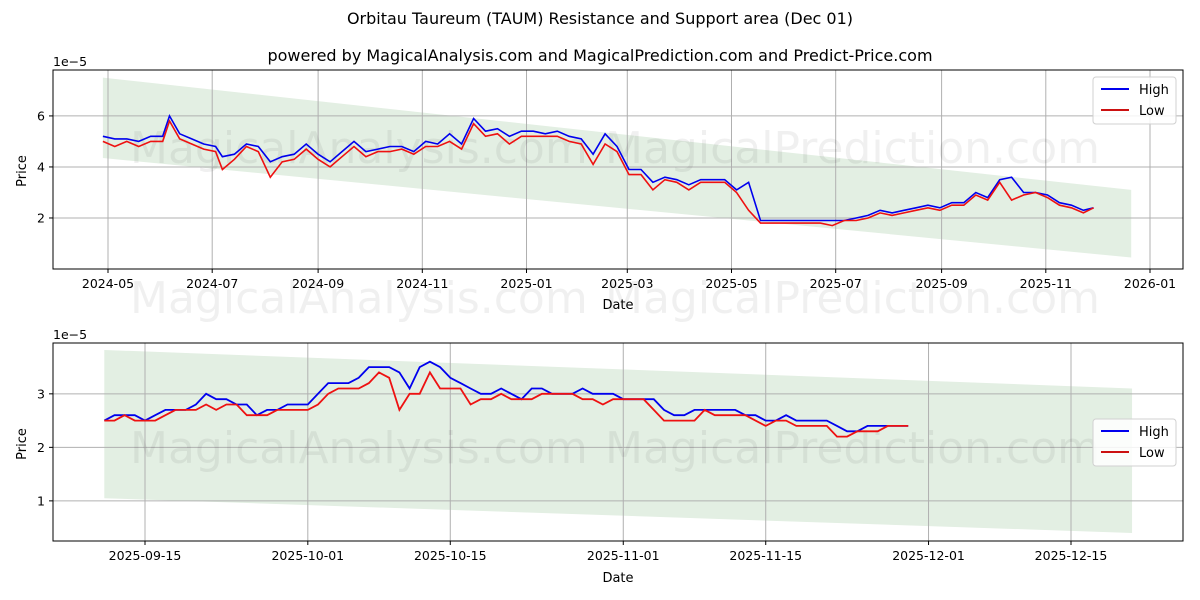 The height and width of the screenshot is (600, 1200). I want to click on top-y-axis-label: Price, so click(22, 171).